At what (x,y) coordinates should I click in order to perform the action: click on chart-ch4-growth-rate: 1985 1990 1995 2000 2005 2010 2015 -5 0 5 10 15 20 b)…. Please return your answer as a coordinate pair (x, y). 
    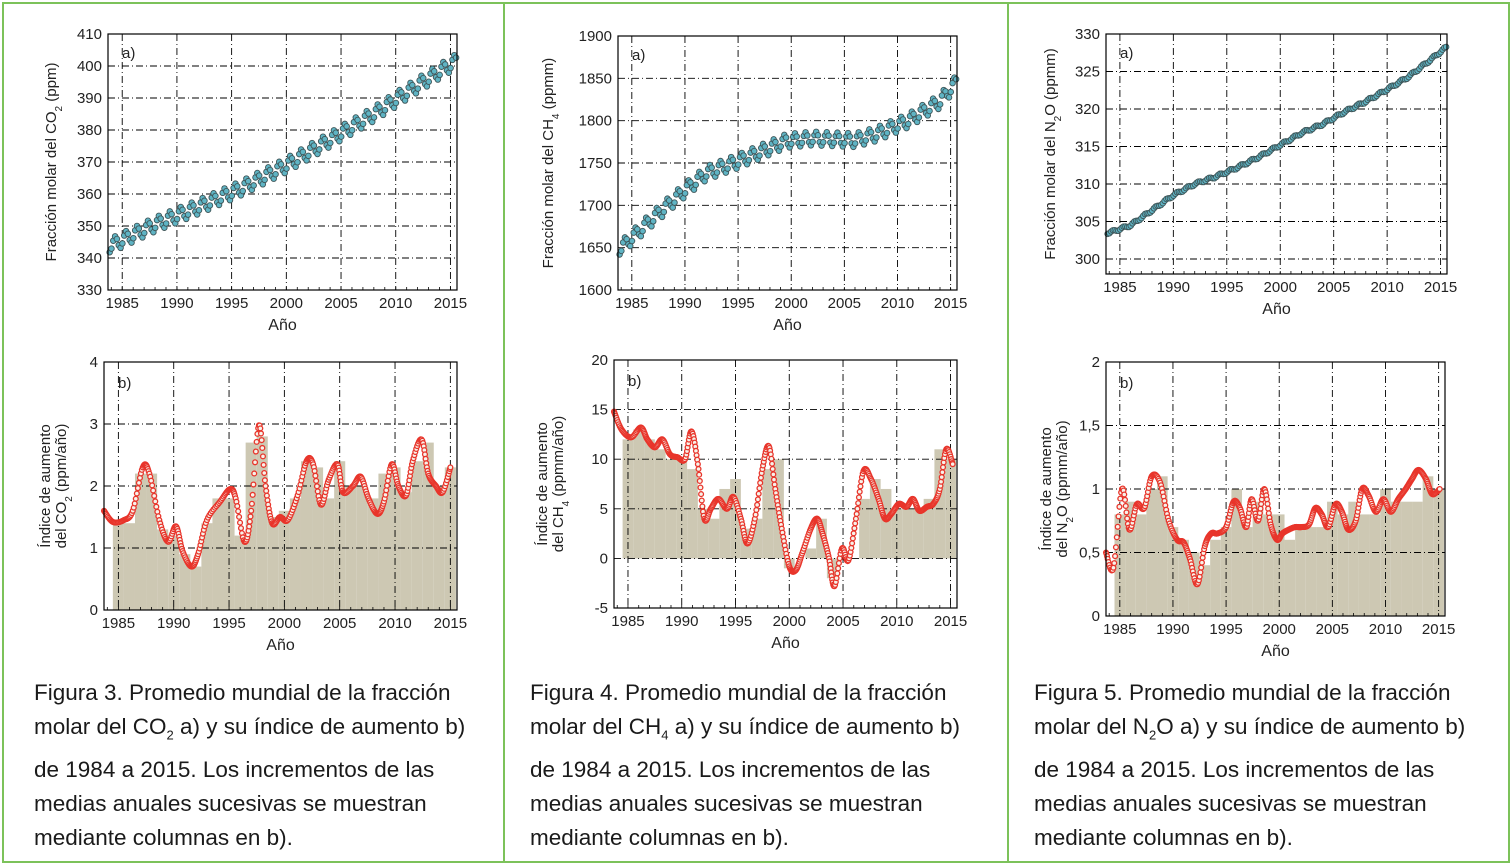
    Looking at the image, I should click on (750, 502).